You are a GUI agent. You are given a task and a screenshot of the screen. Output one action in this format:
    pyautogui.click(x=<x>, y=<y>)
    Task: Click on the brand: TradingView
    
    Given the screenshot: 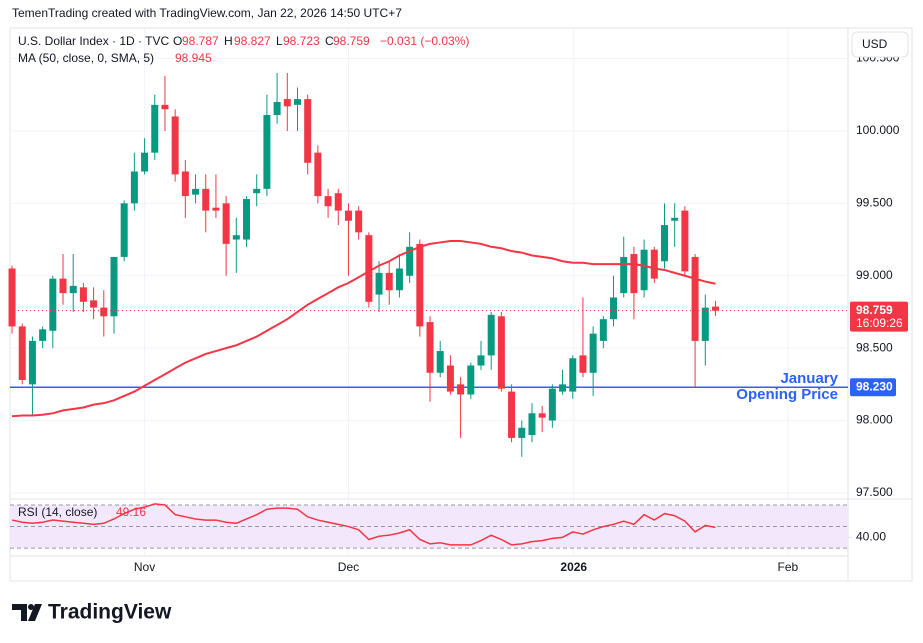 What is the action you would take?
    pyautogui.click(x=110, y=612)
    